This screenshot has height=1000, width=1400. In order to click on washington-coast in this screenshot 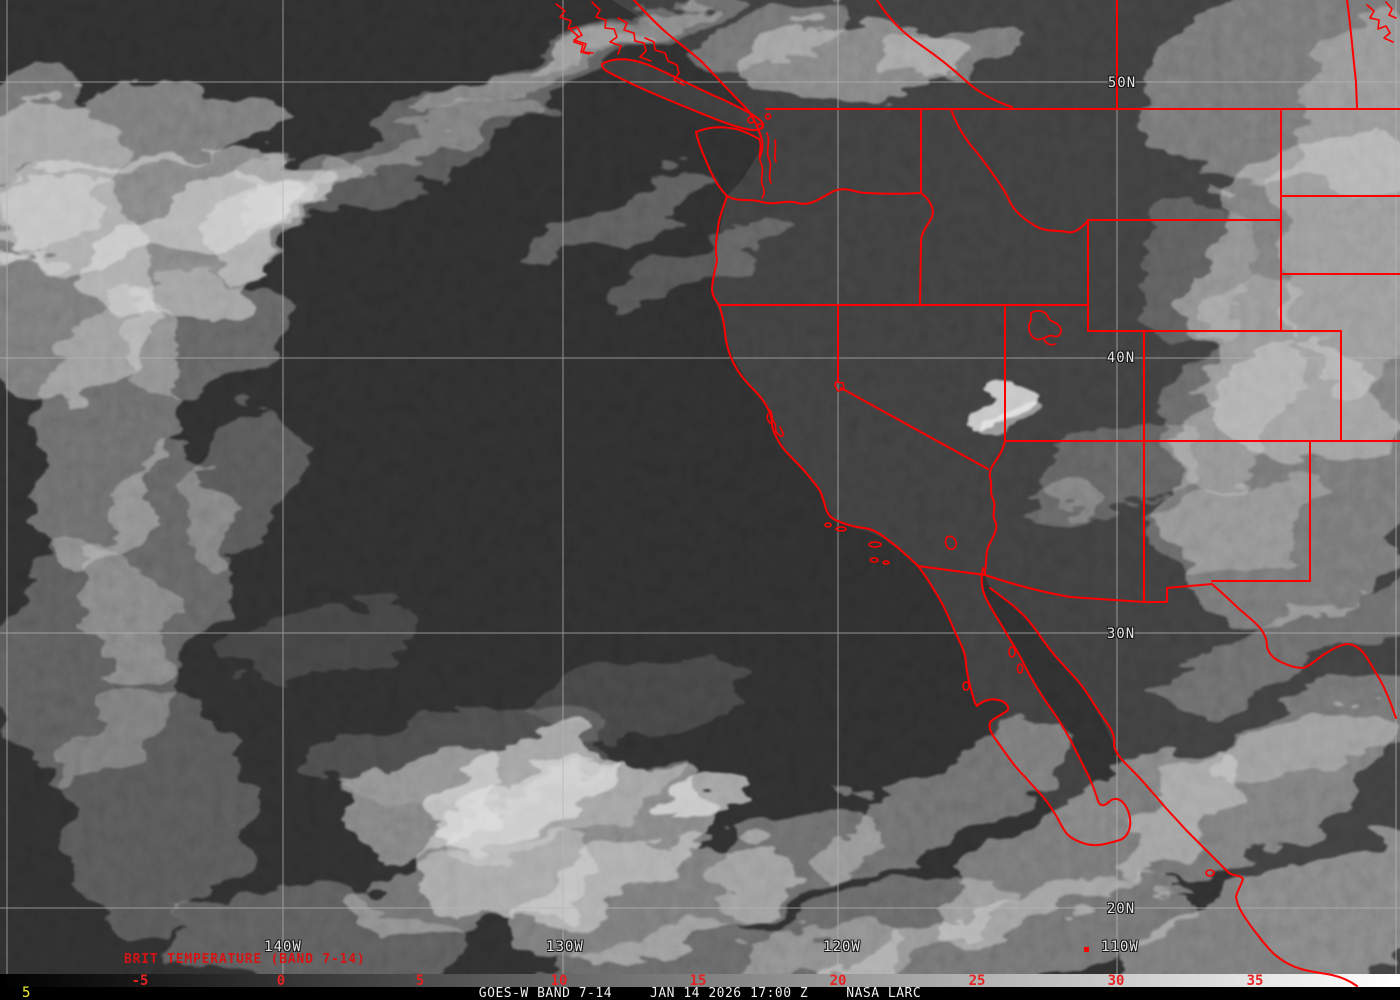, I will do `click(711, 164)`.